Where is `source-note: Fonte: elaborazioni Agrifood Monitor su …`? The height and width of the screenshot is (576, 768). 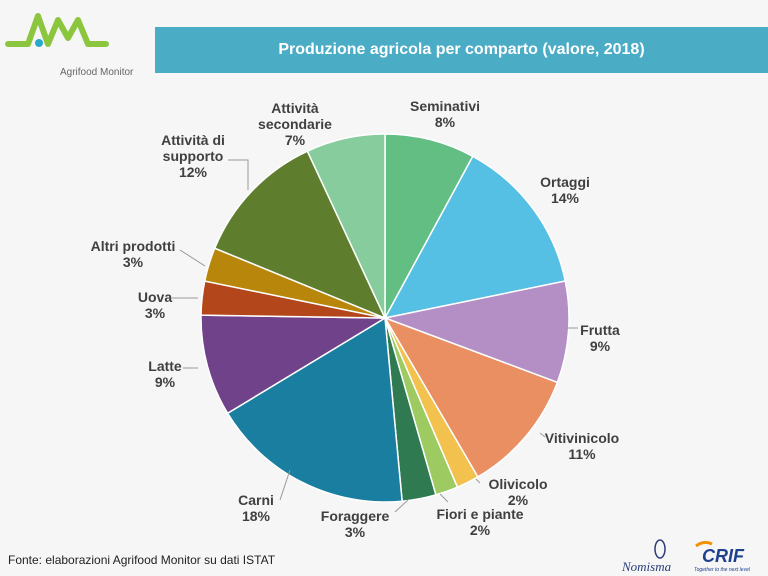 source-note: Fonte: elaborazioni Agrifood Monitor su … is located at coordinates (142, 560).